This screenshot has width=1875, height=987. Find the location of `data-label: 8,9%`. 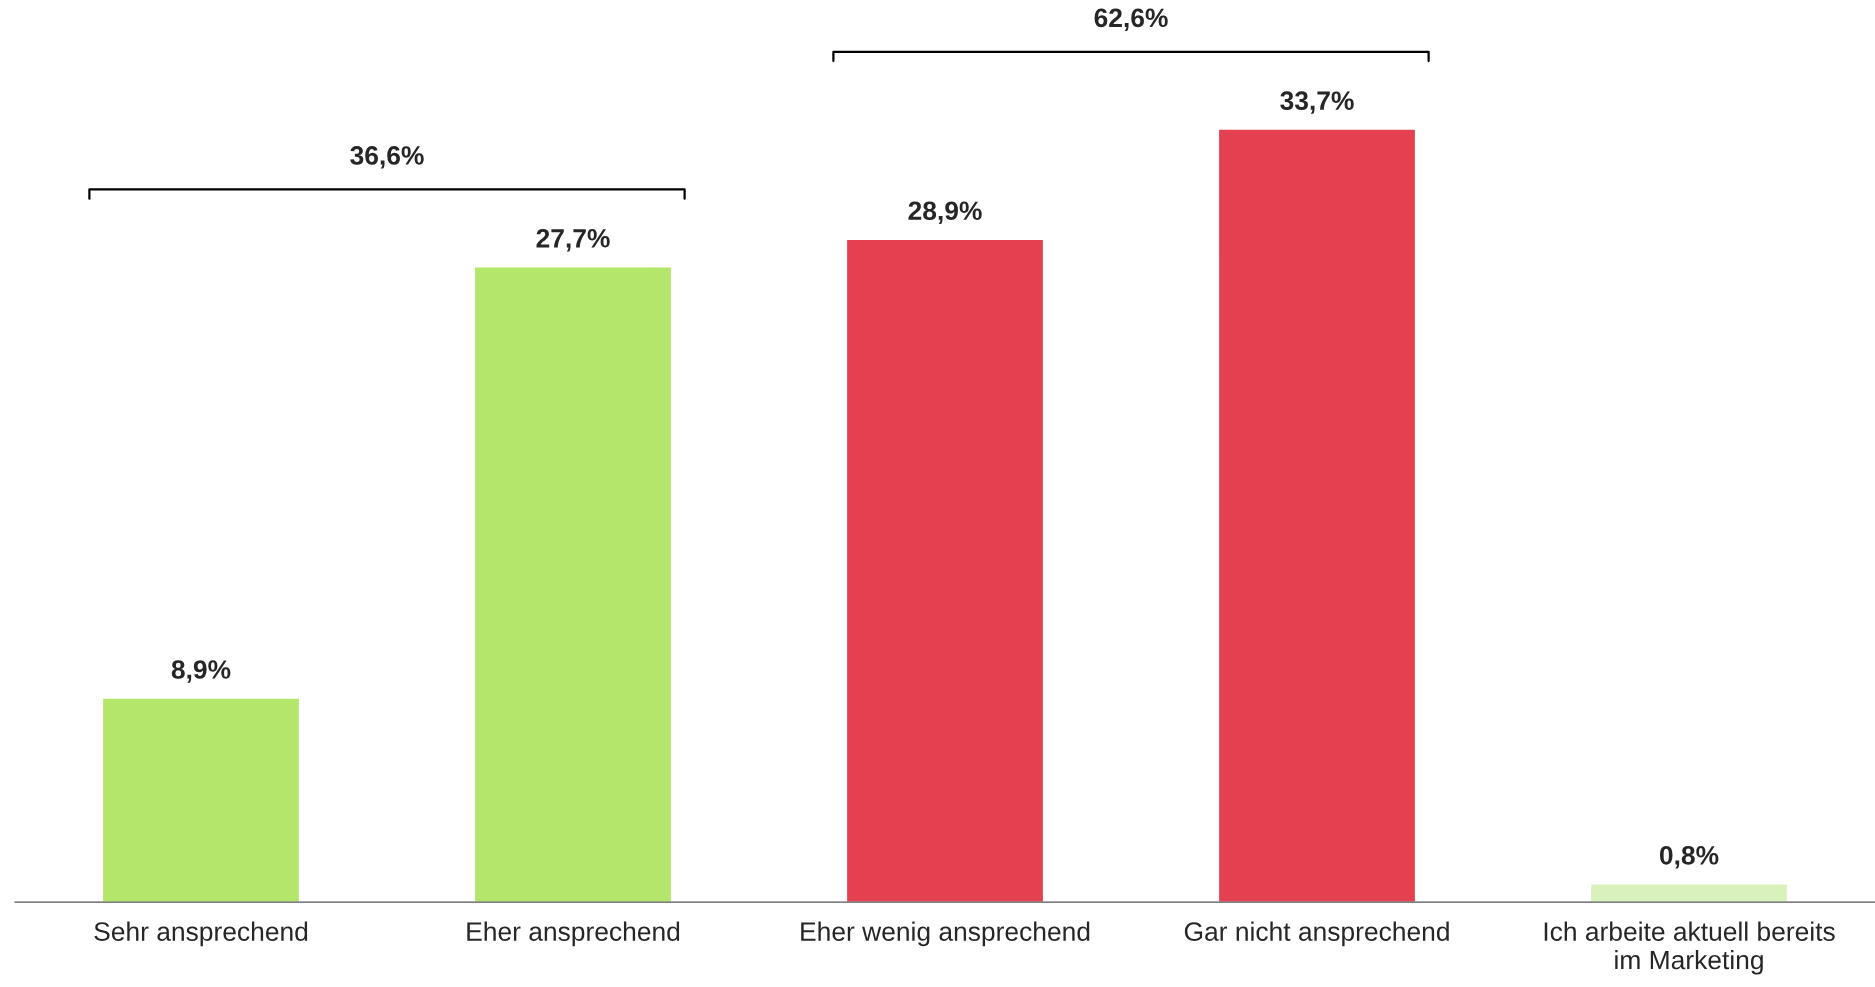

data-label: 8,9% is located at coordinates (201, 671).